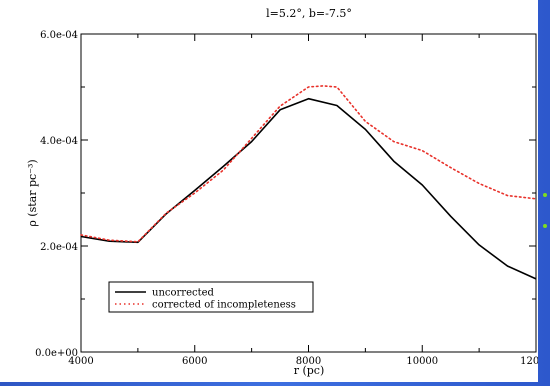 The image size is (550, 386). Describe the element at coordinates (224, 305) in the screenshot. I see `legend-label-corrected: corrected of incompleteness` at that location.